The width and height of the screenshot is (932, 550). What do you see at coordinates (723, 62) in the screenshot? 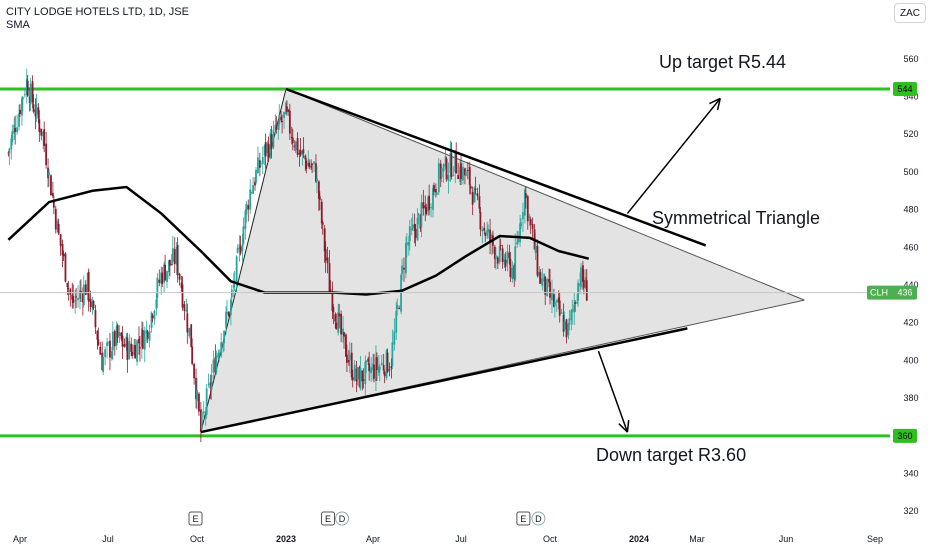
I see `up-target-label: Up target R5.44` at bounding box center [723, 62].